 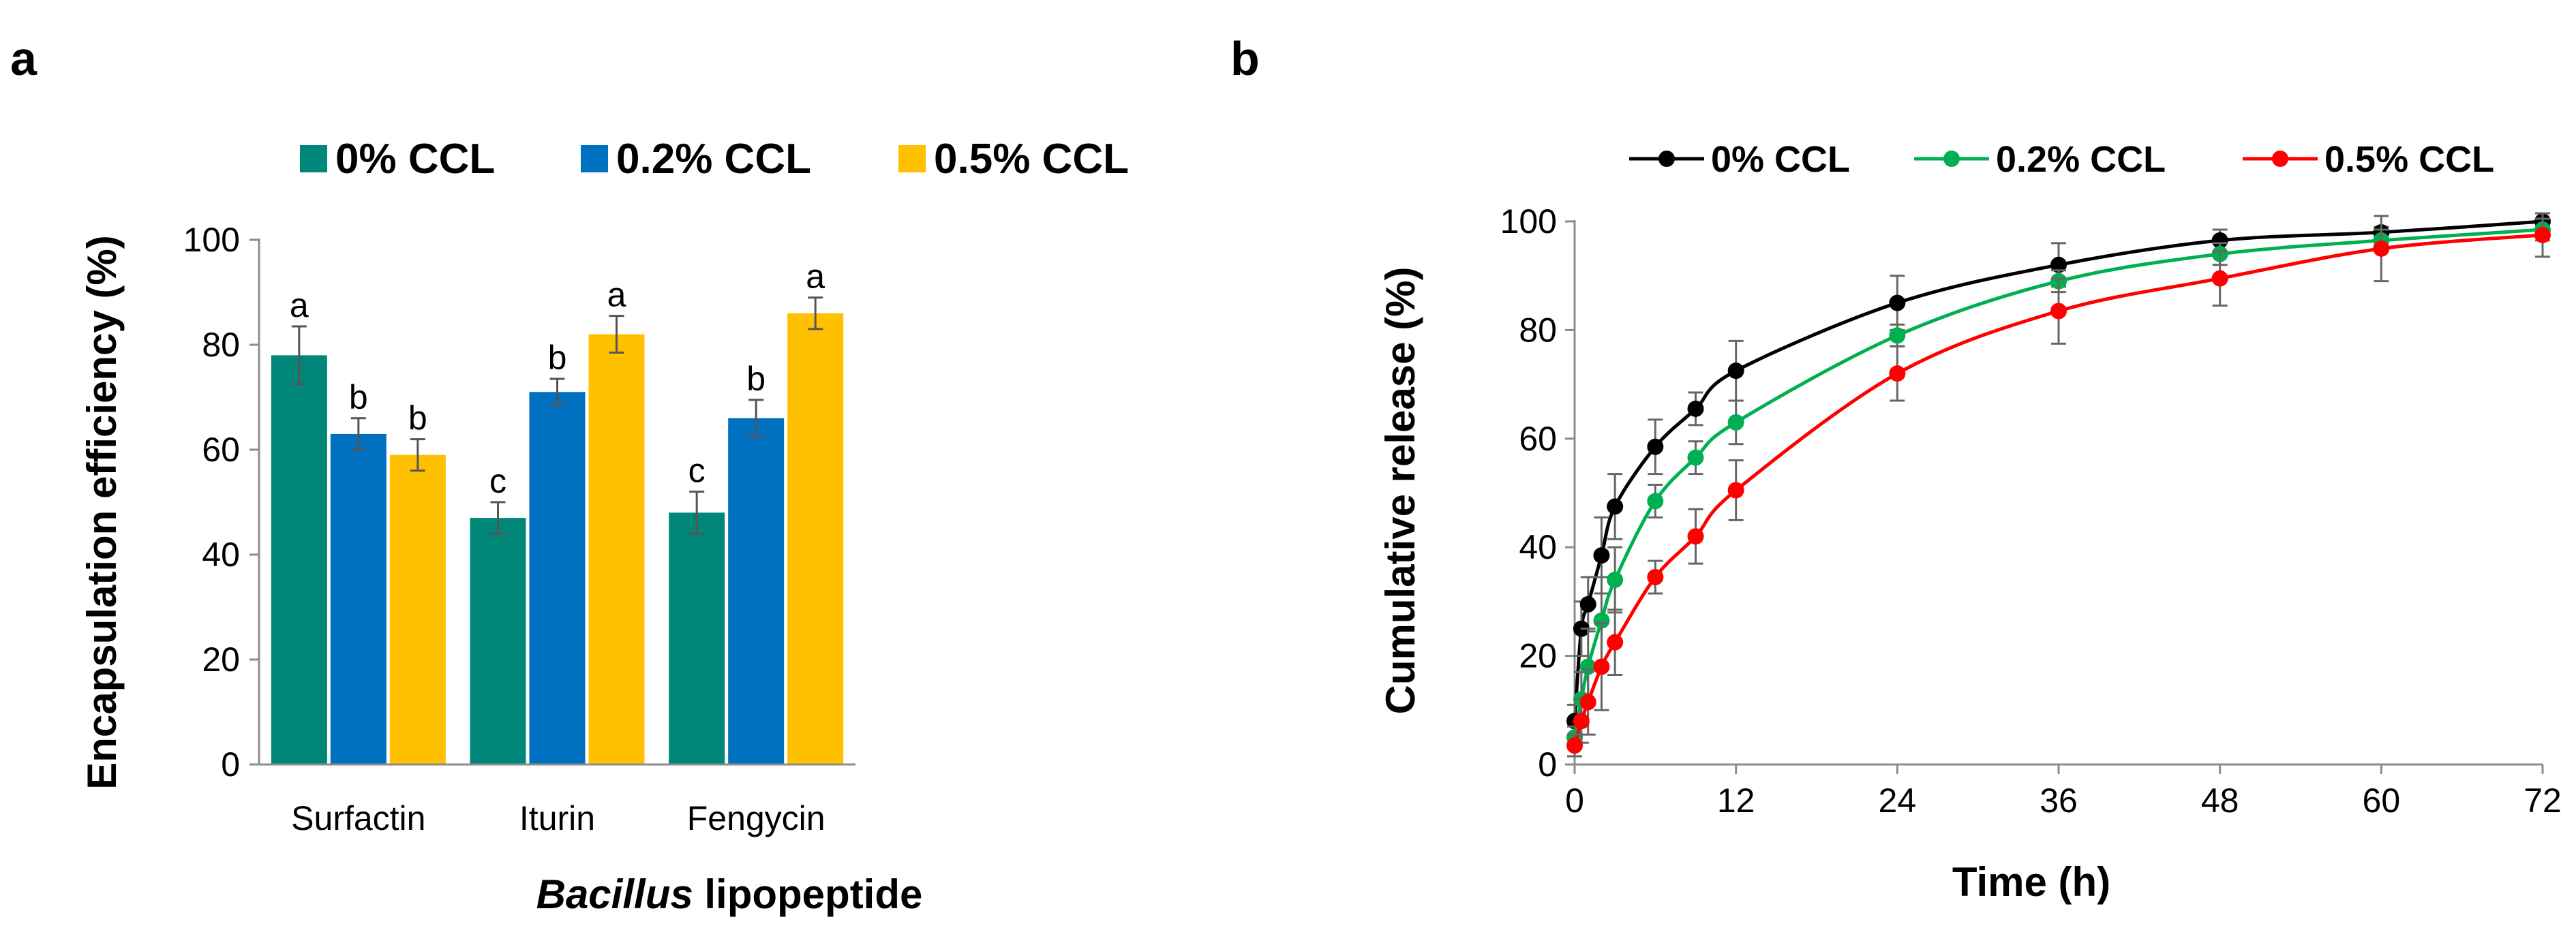 What do you see at coordinates (1548, 764) in the screenshot?
I see `line-chart-y-tick-label: 0` at bounding box center [1548, 764].